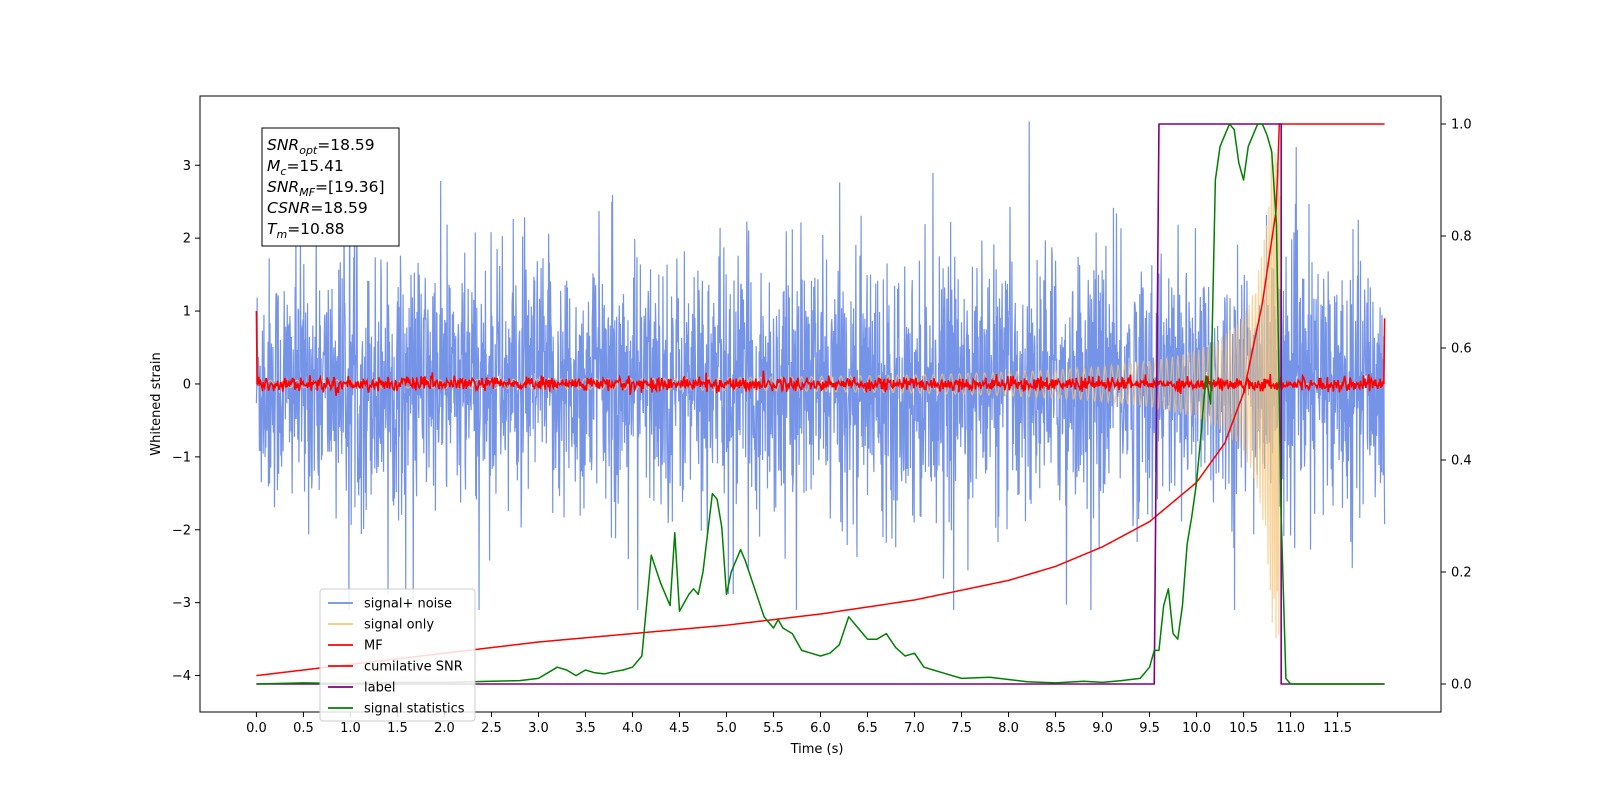 The width and height of the screenshot is (1600, 800). What do you see at coordinates (379, 688) in the screenshot?
I see `legend-label: label` at bounding box center [379, 688].